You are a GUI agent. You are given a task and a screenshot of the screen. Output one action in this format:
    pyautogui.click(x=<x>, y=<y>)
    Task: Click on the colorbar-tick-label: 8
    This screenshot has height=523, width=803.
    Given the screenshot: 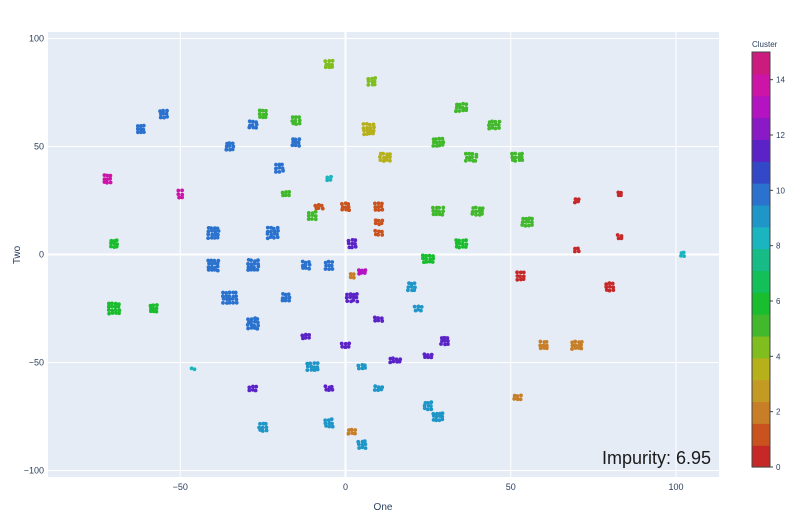 What is the action you would take?
    pyautogui.click(x=778, y=246)
    